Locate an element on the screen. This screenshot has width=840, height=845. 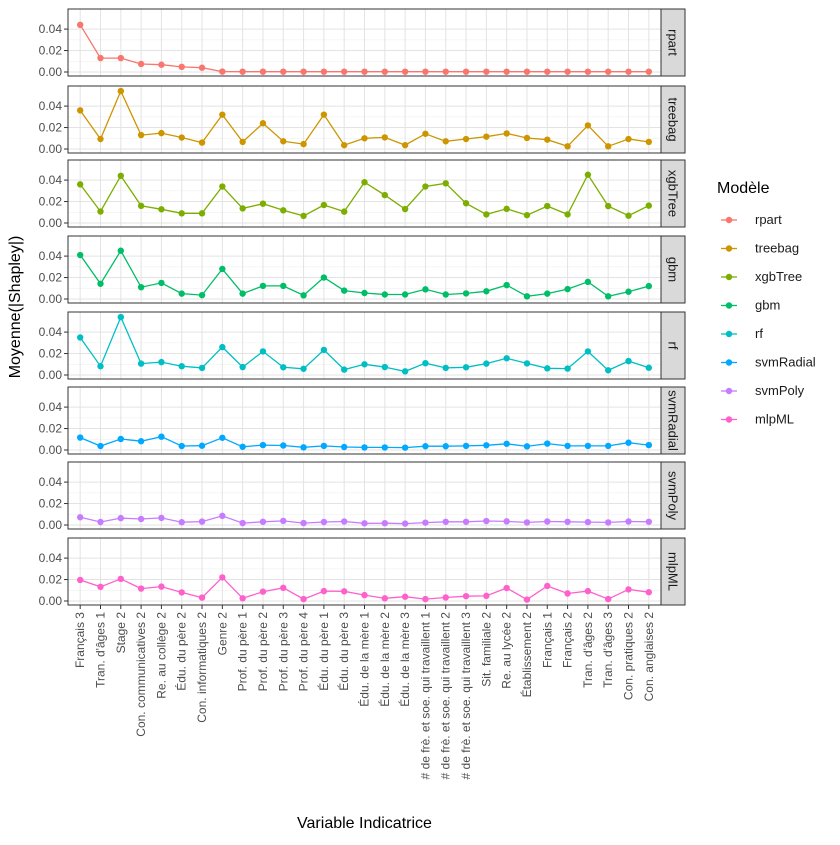
x-tick-label: Con. pratiques 2 is located at coordinates (629, 656).